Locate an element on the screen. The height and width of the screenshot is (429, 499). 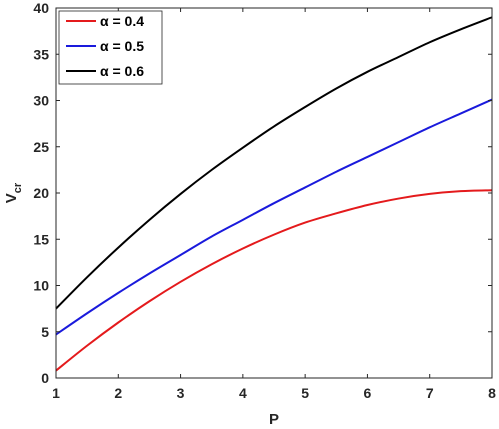
y-tick-label: 20 is located at coordinates (41, 193).